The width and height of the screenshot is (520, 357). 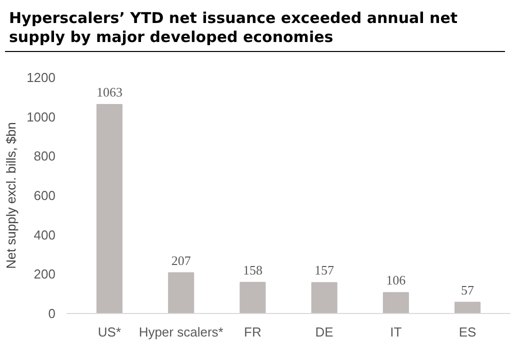 What do you see at coordinates (252, 270) in the screenshot?
I see `data-label: 158` at bounding box center [252, 270].